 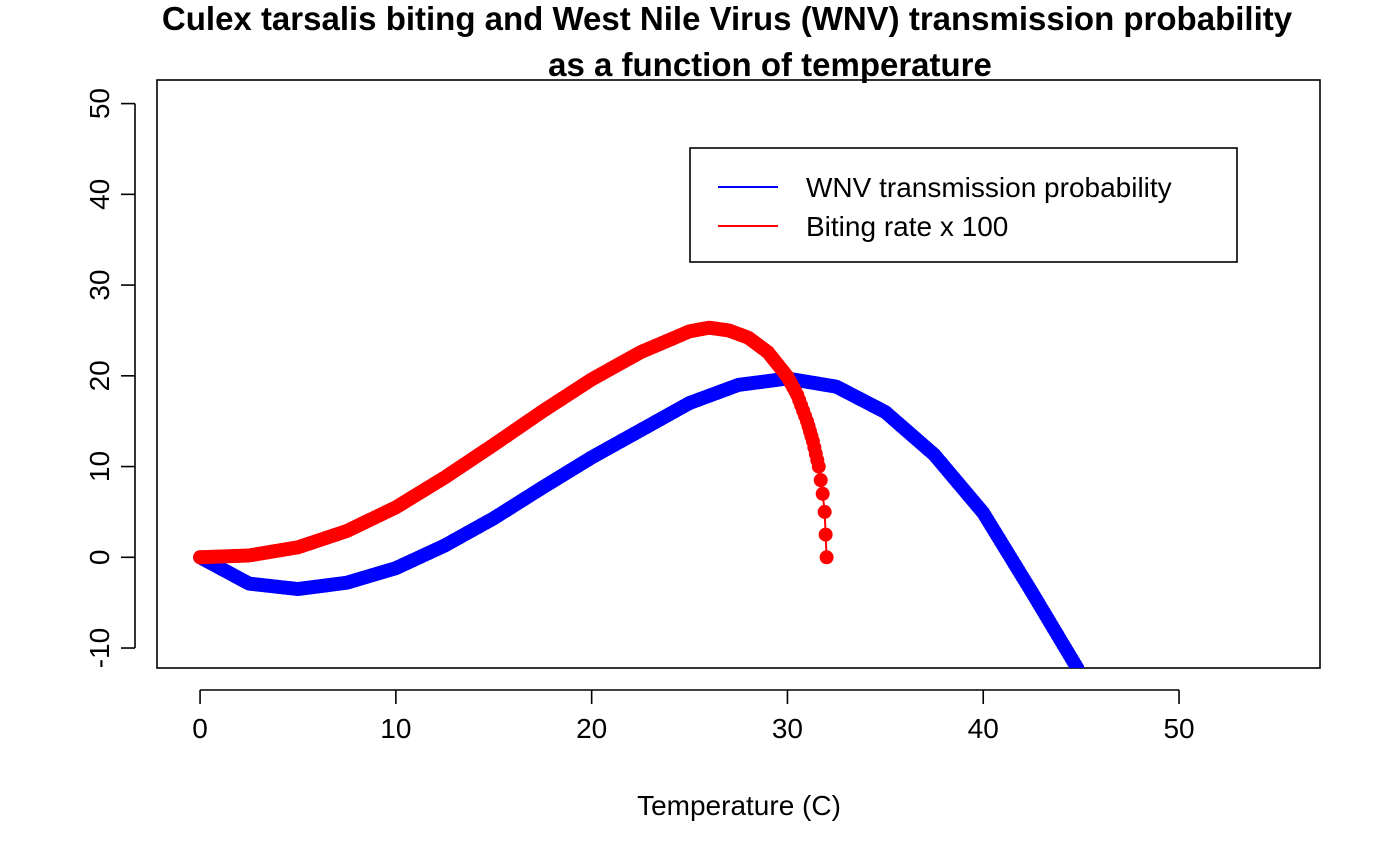 What do you see at coordinates (99, 648) in the screenshot?
I see `y-tick-label: -10` at bounding box center [99, 648].